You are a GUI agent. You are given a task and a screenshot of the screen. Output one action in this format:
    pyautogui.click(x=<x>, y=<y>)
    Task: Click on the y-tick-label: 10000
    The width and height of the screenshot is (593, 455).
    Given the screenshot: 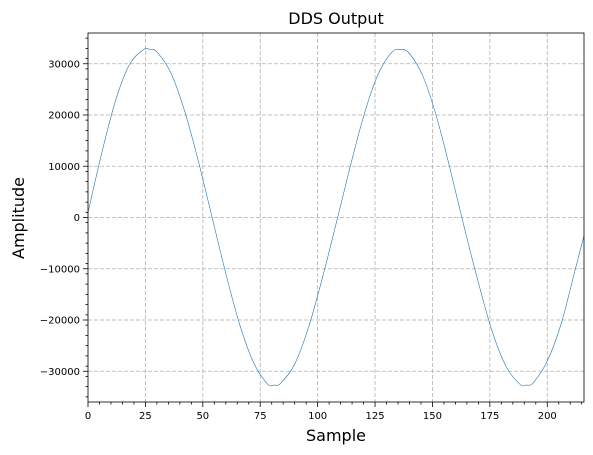 What is the action you would take?
    pyautogui.click(x=64, y=167)
    